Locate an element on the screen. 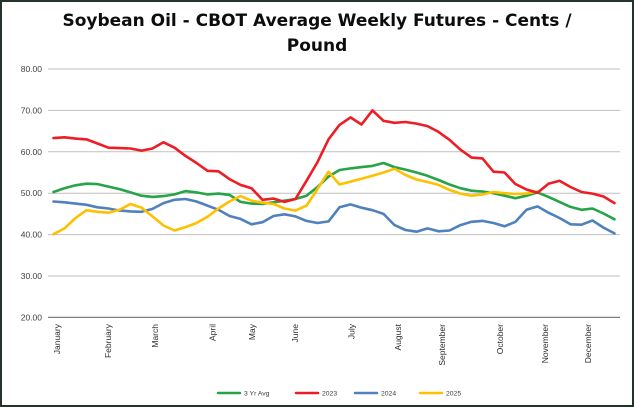  y-axis-labels: 80.00 70.00 60.00 50.00 40.00 30.00 20.00 is located at coordinates (32, 193).